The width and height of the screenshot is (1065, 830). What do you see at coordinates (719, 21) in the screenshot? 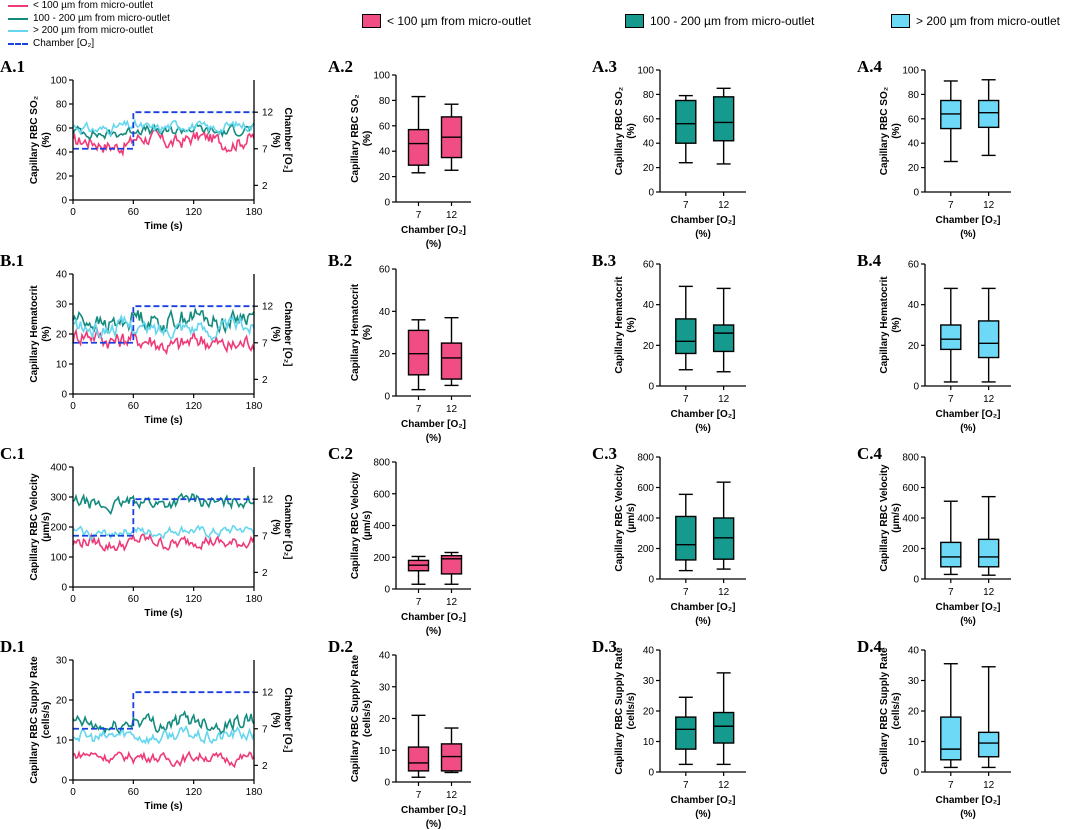
I see `box-legend-mid: 100 - 200 µm from micro-outlet` at bounding box center [719, 21].